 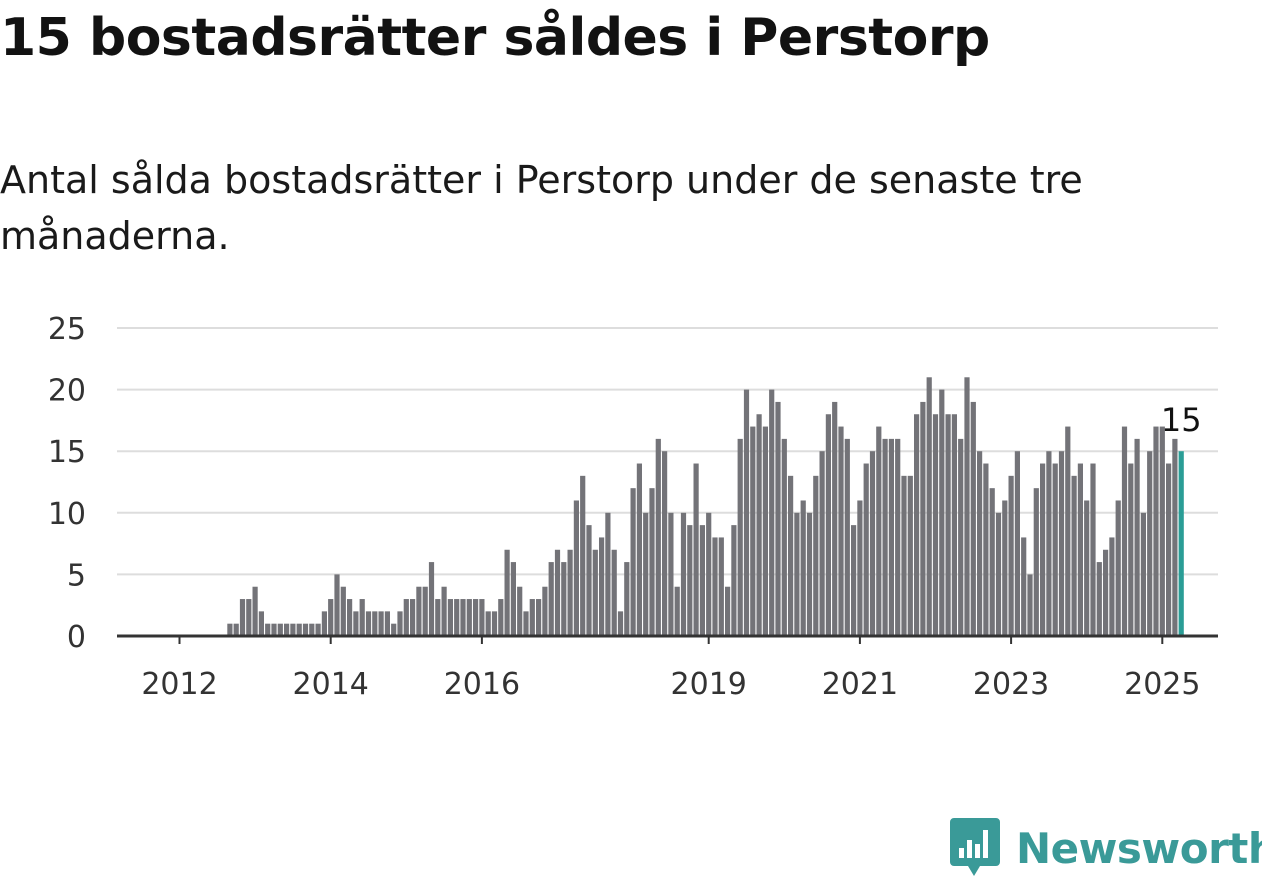 I want to click on x-tick-label: 2019, so click(x=709, y=684).